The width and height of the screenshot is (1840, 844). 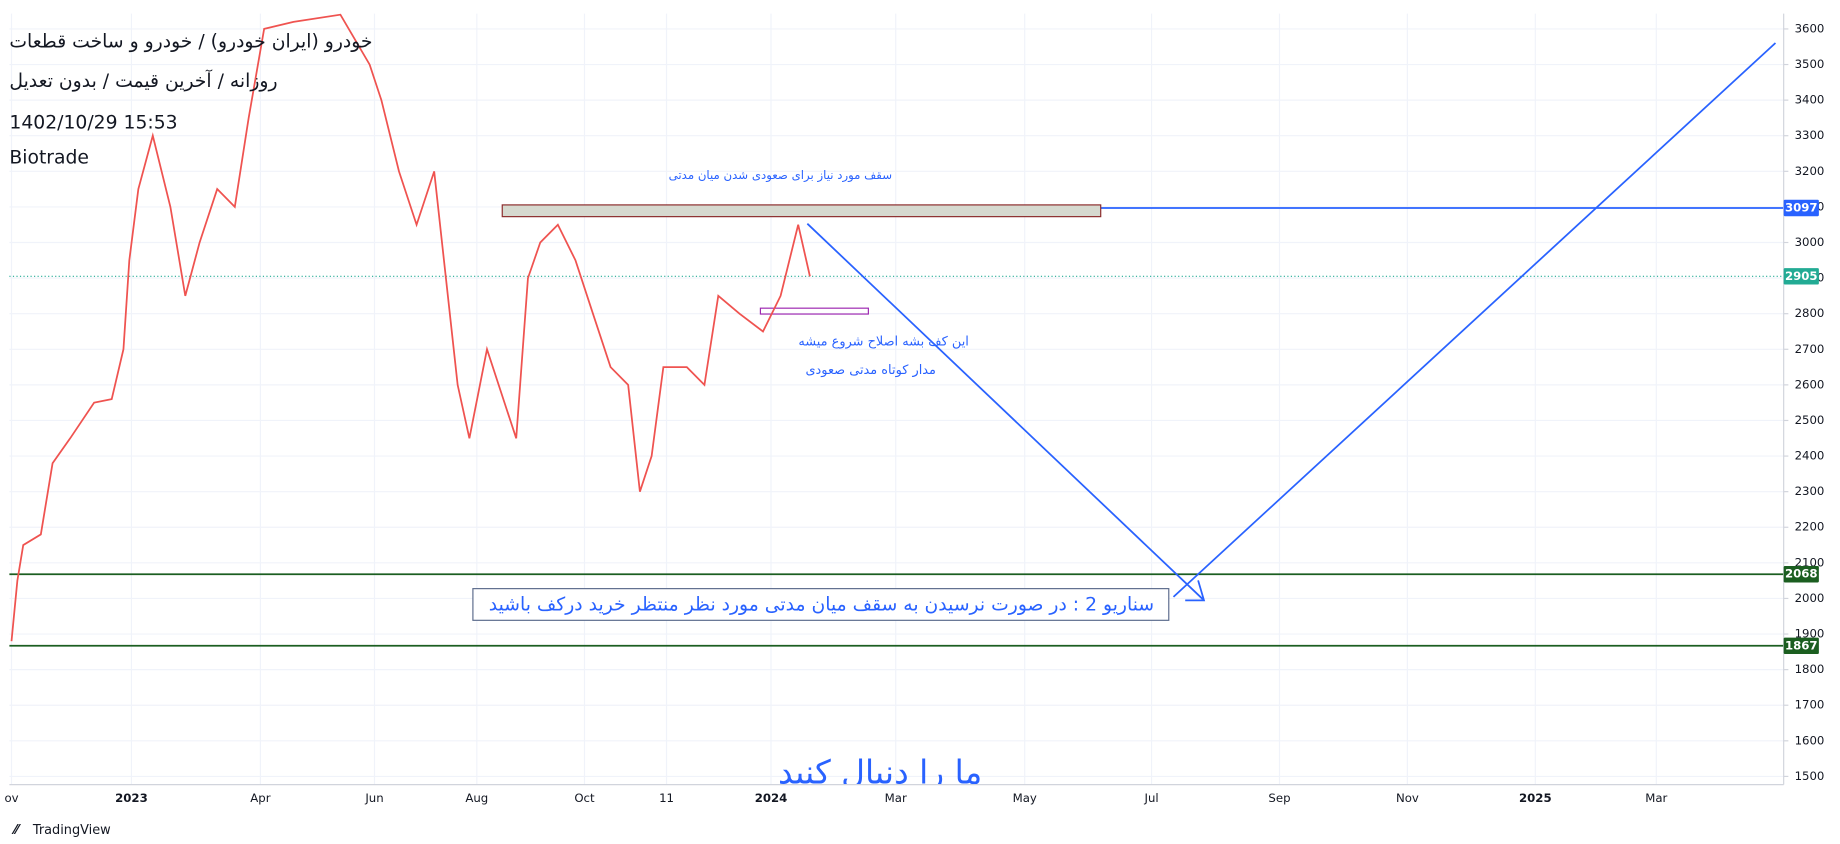 I want to click on arrow-down, so click(x=1005, y=411).